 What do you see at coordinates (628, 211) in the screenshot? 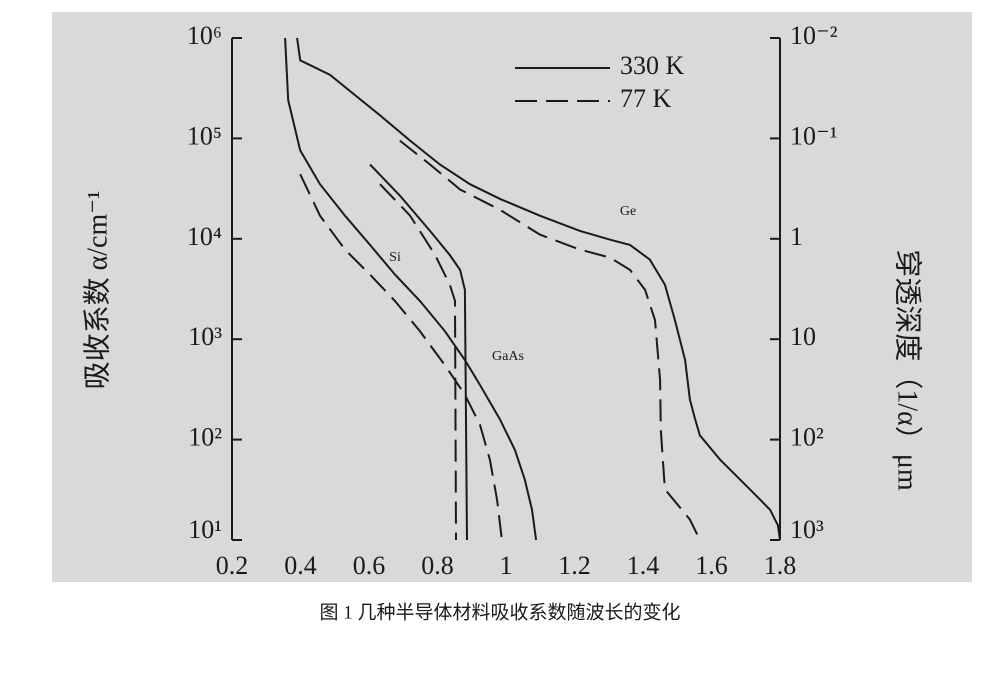
I see `annotation: Ge` at bounding box center [628, 211].